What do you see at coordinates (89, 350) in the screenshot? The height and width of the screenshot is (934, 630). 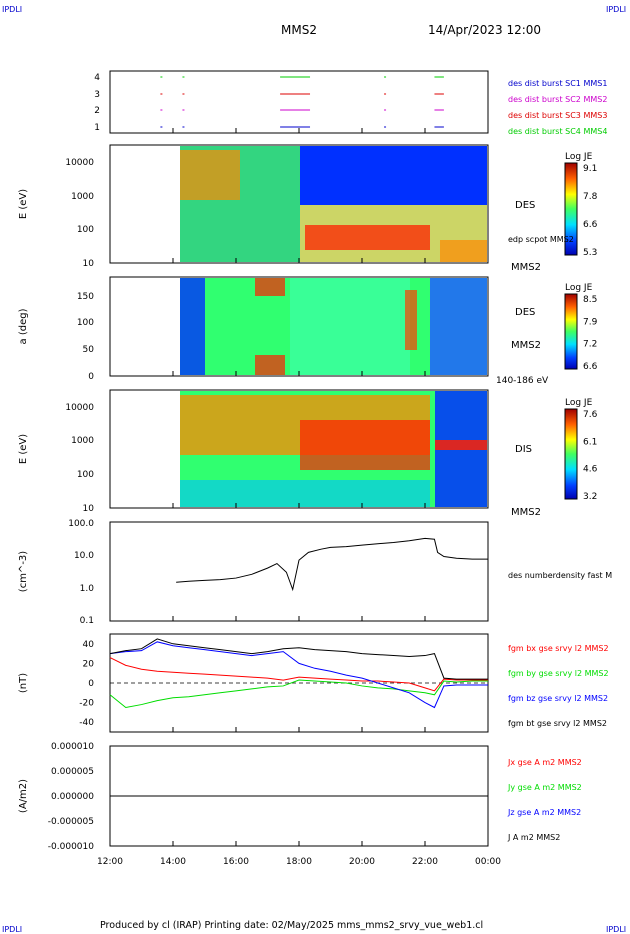 I see `spectrogram-ytick-label: 50` at bounding box center [89, 350].